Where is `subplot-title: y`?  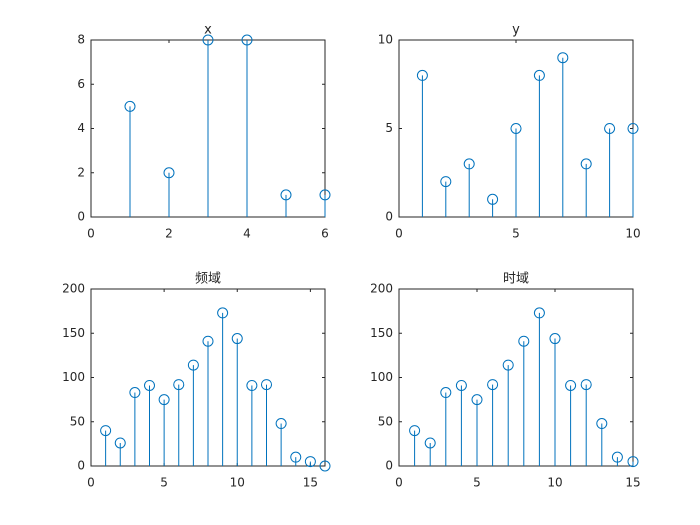
subplot-title: y is located at coordinates (516, 30).